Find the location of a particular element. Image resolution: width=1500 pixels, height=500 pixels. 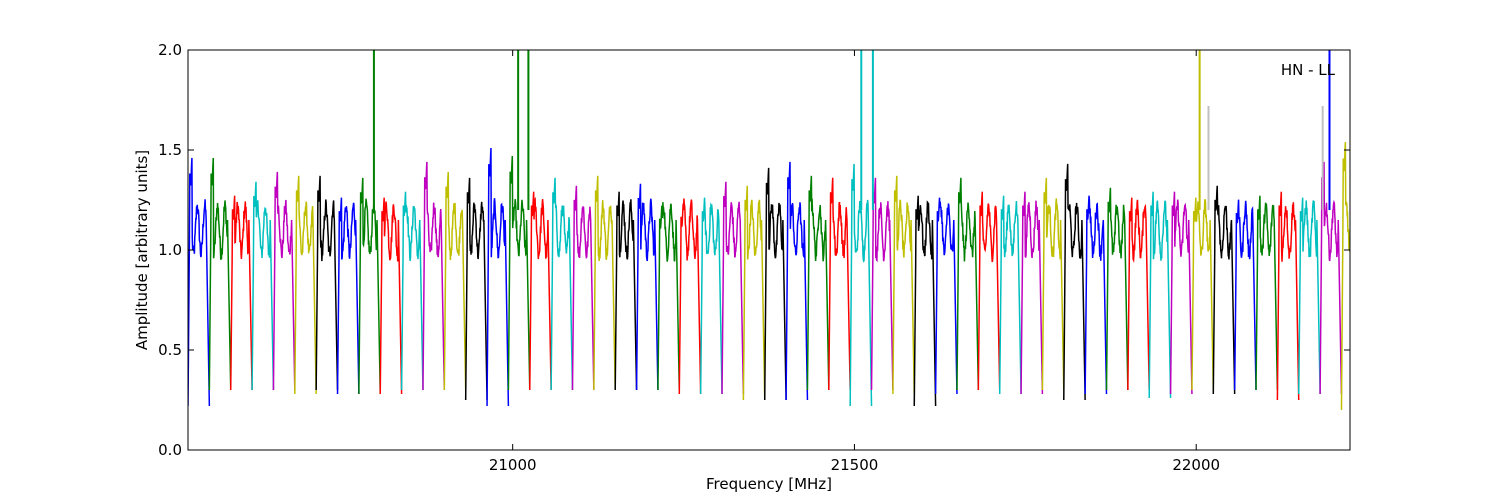

x-axis-title: Frequency [MHz] is located at coordinates (769, 484).